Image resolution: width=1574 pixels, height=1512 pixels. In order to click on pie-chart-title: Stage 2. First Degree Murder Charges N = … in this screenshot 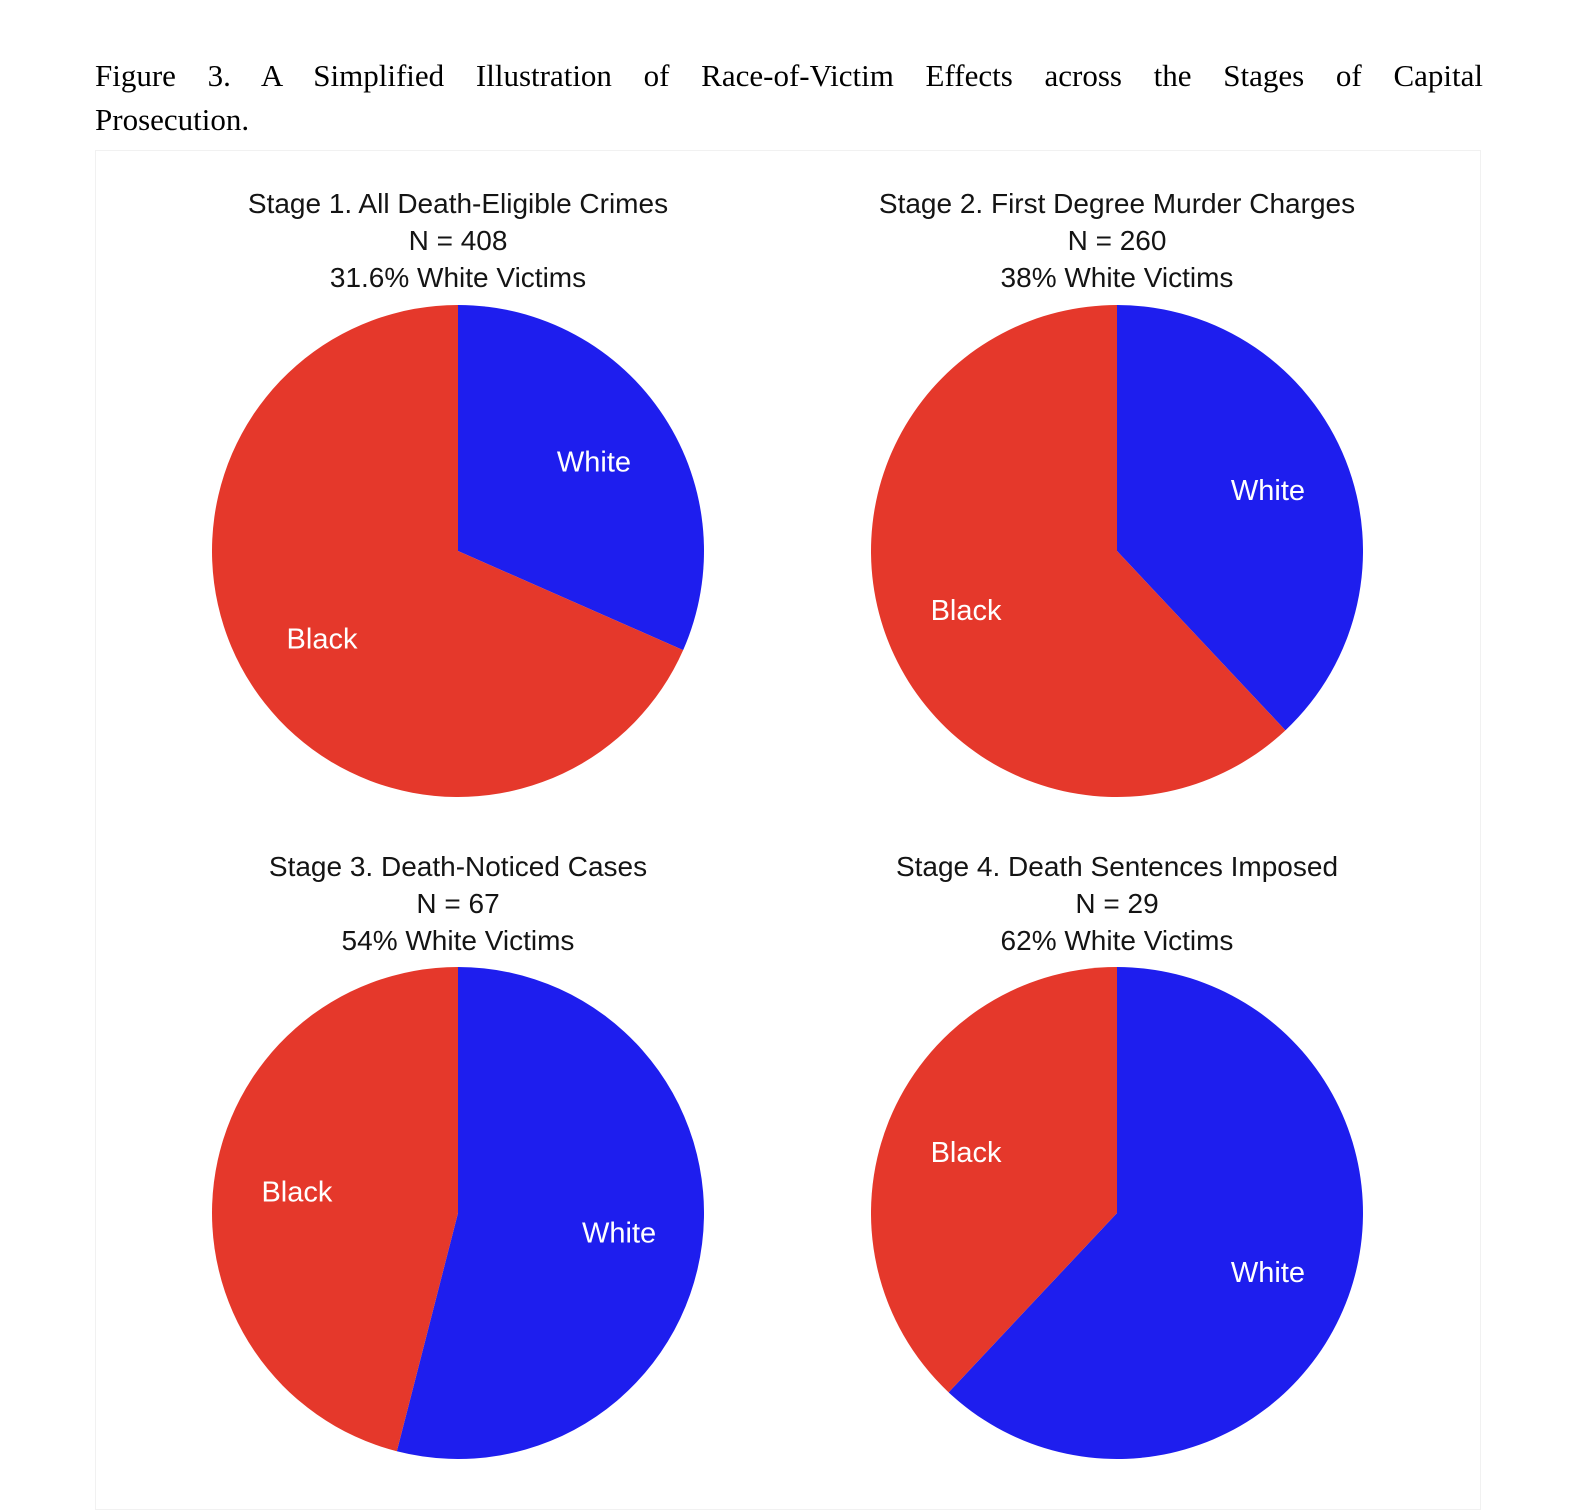, I will do `click(1117, 240)`.